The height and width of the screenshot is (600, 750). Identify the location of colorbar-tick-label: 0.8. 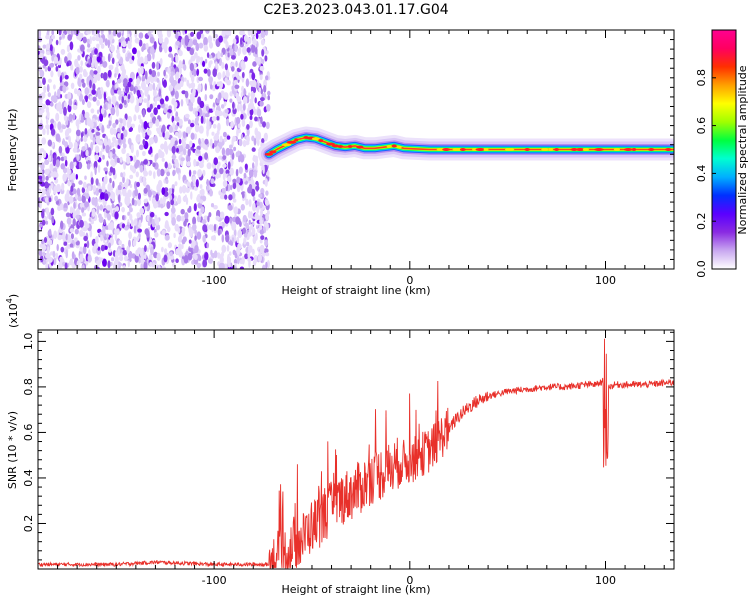
(701, 78).